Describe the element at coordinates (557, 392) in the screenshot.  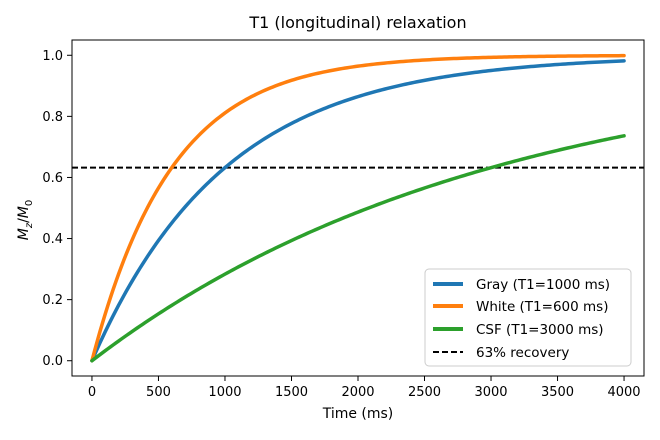
I see `x-tick-label: 3500` at that location.